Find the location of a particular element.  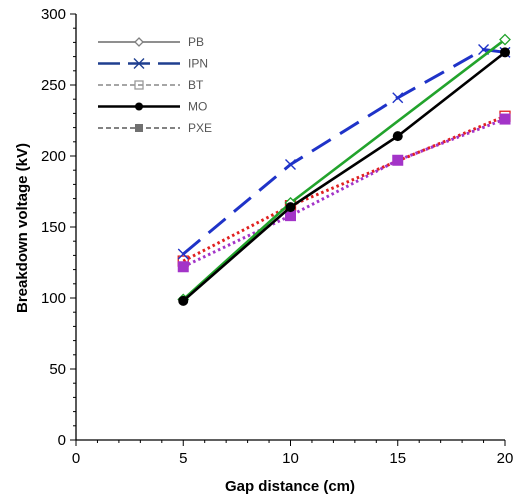

x-tick-label: 15 is located at coordinates (397, 458).